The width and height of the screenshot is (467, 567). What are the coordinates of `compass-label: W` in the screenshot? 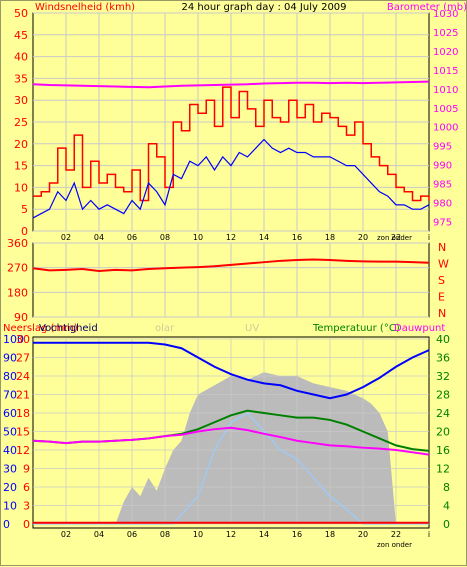 It's located at (443, 264).